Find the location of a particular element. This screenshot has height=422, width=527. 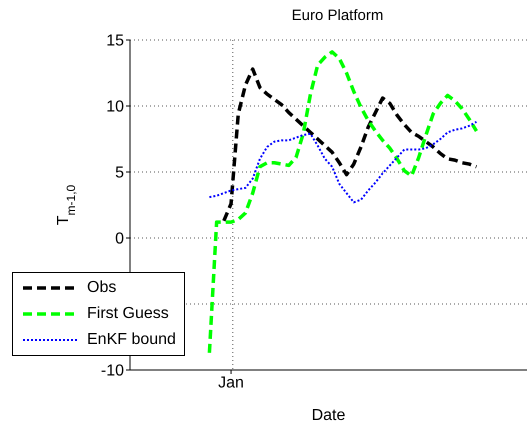

y-tick-label: -10 is located at coordinates (112, 371).